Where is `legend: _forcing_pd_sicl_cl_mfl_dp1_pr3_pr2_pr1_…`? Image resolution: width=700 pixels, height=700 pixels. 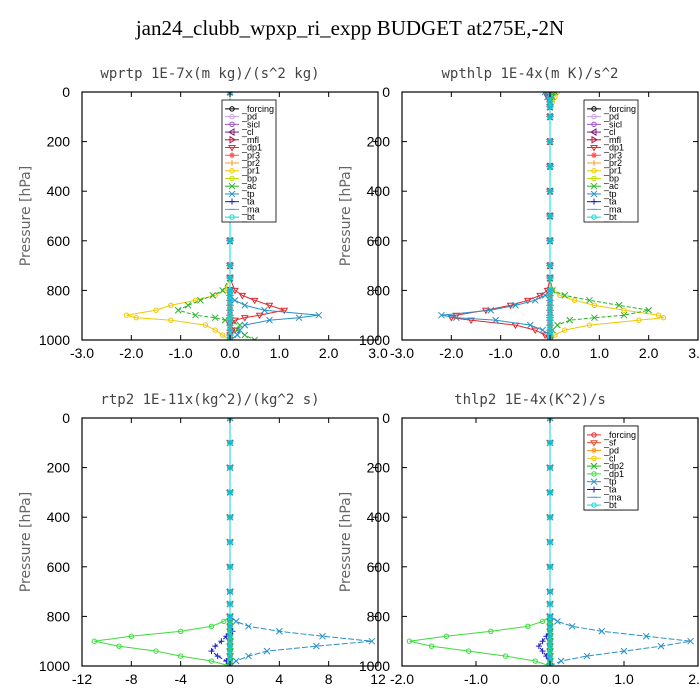
legend: _forcing_pd_sicl_cl_mfl_dp1_pr3_pr2_pr1_… is located at coordinates (611, 161).